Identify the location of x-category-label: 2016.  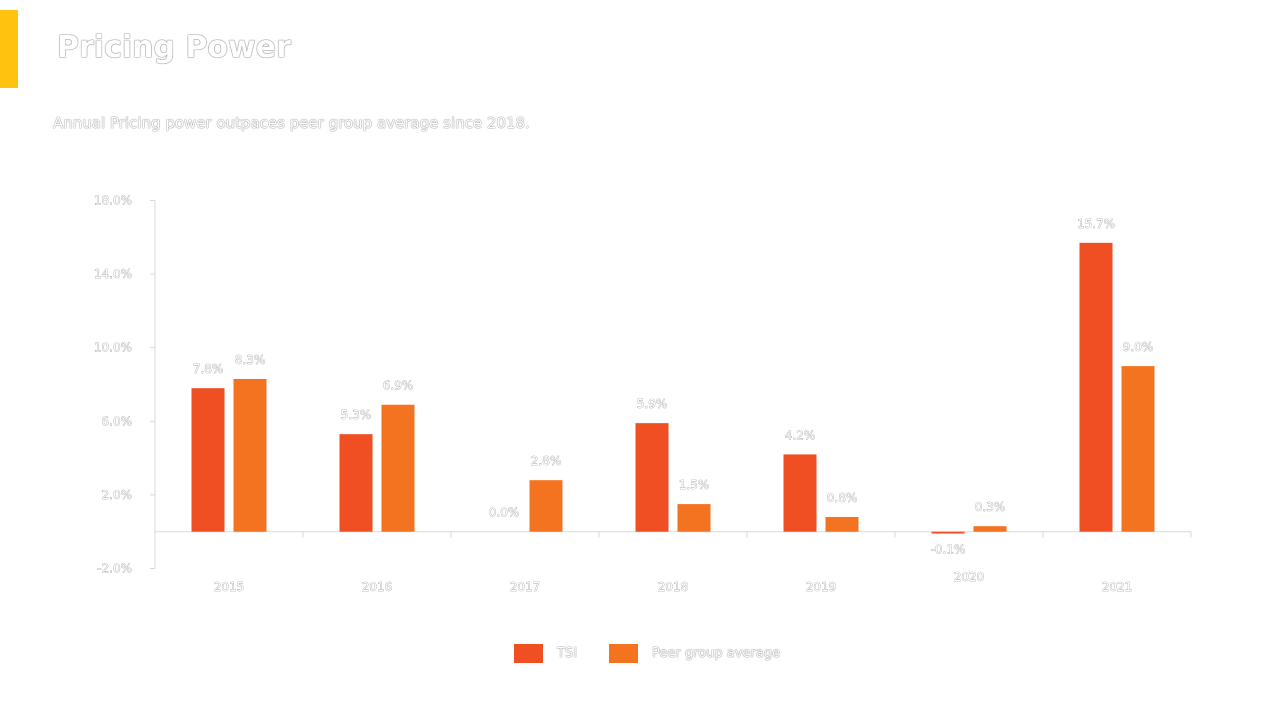
(377, 587).